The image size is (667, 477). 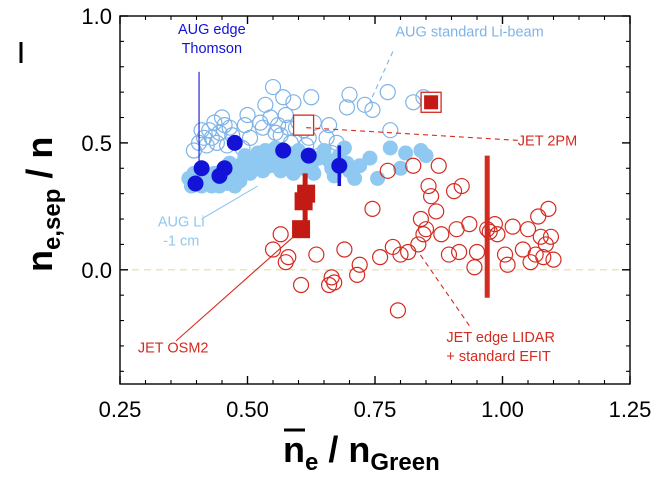 What do you see at coordinates (96, 270) in the screenshot?
I see `y-tick-label: 0.0` at bounding box center [96, 270].